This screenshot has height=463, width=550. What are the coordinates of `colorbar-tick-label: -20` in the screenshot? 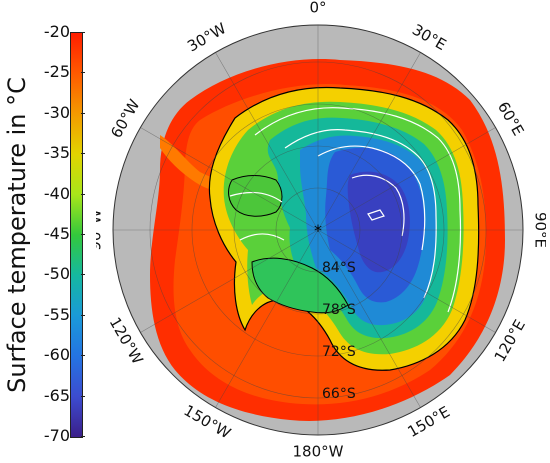 It's located at (56, 31).